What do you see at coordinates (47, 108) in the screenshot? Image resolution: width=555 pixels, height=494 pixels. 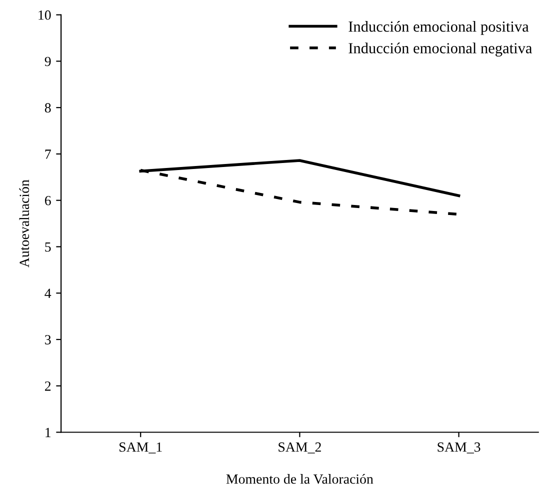 I see `y-tick-label: 8` at bounding box center [47, 108].